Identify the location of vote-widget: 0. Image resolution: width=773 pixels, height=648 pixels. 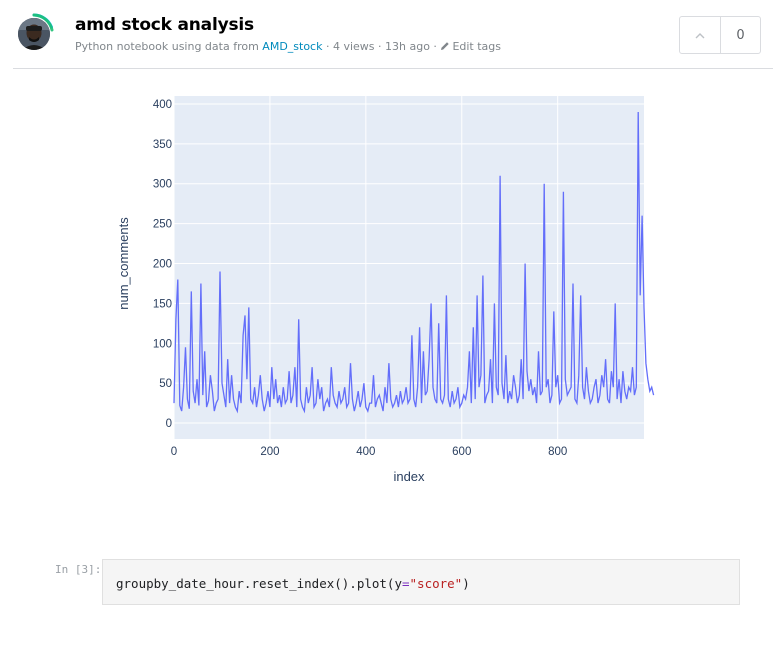
(720, 35).